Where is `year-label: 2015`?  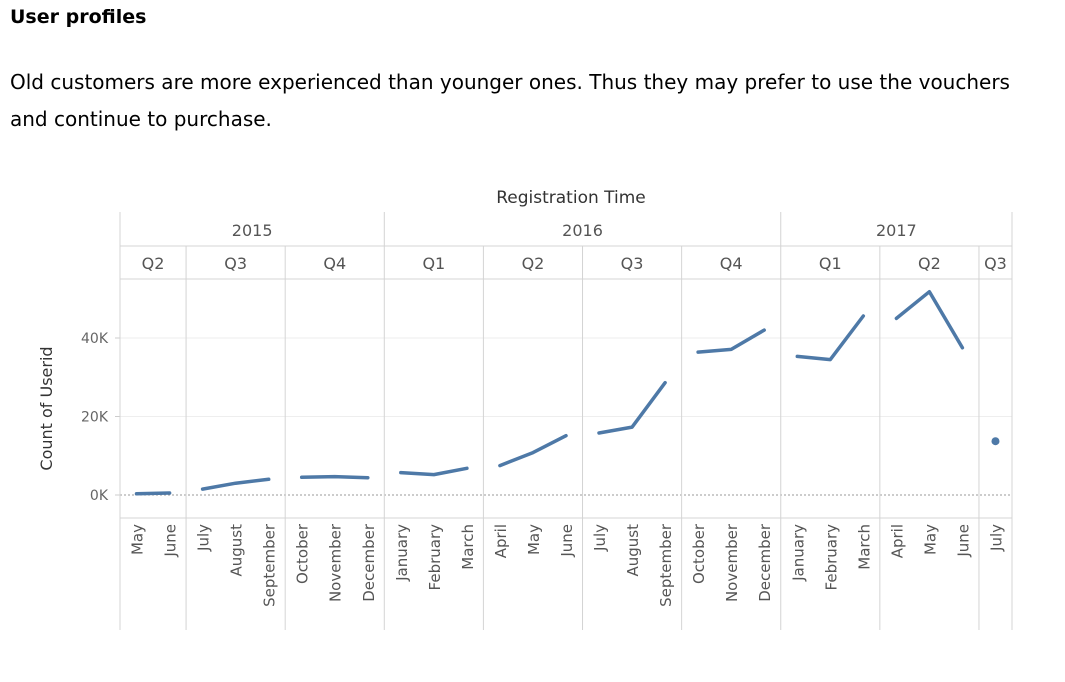
year-label: 2015 is located at coordinates (252, 230).